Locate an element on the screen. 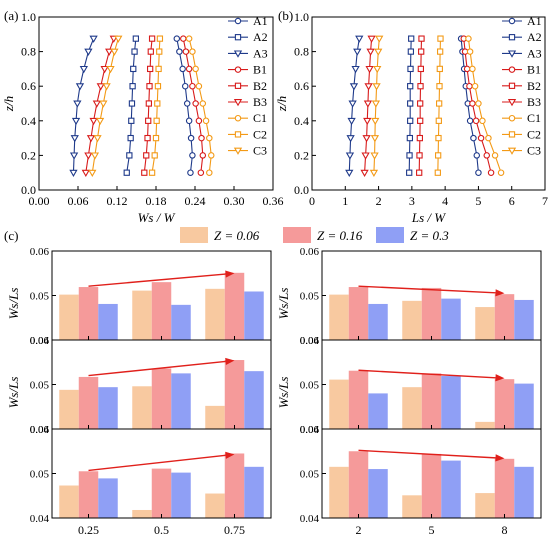 Image resolution: width=550 pixels, height=538 pixels. x-tick-label: 5 is located at coordinates (478, 201).